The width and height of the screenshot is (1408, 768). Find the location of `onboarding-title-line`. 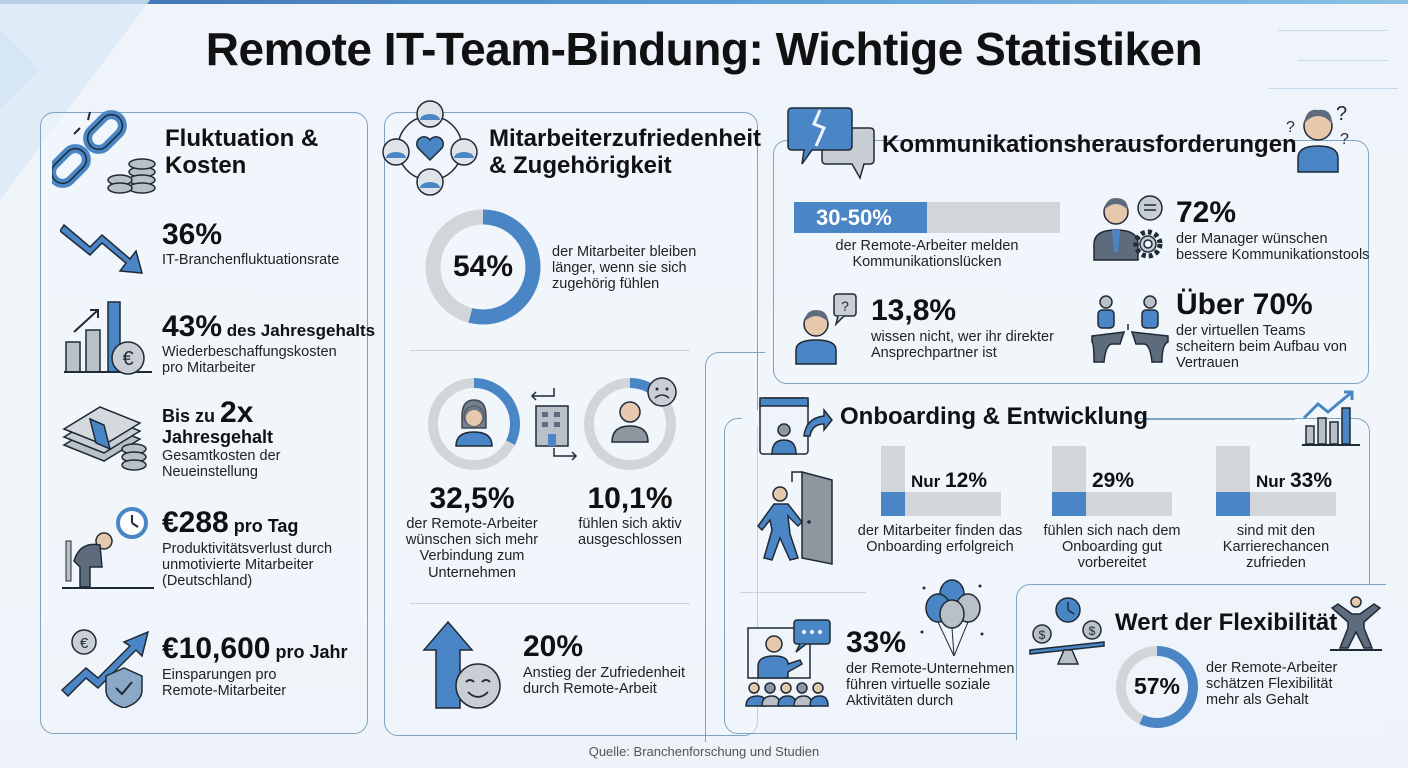

onboarding-title-line is located at coordinates (1220, 419).